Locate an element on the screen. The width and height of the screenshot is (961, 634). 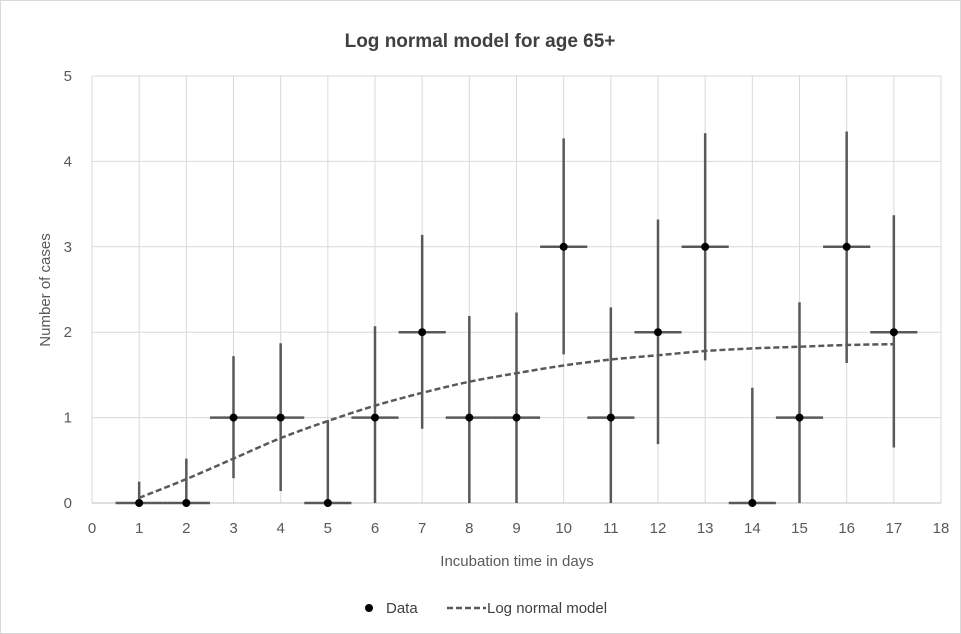
y-tick-label: 5 is located at coordinates (68, 76).